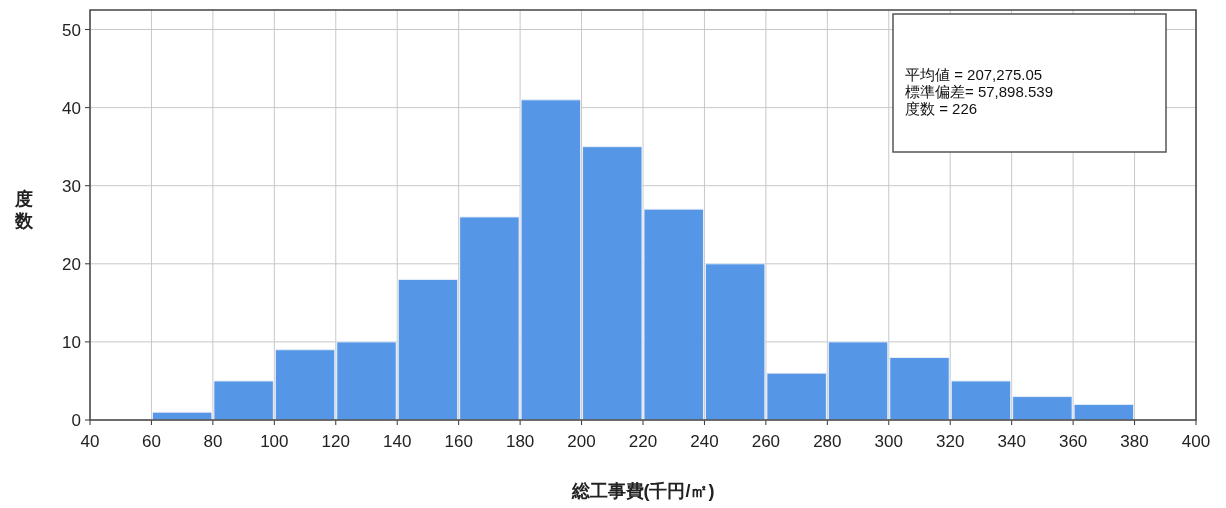 Image resolution: width=1226 pixels, height=508 pixels. Describe the element at coordinates (1011, 441) in the screenshot. I see `x-tick-label: 340` at that location.